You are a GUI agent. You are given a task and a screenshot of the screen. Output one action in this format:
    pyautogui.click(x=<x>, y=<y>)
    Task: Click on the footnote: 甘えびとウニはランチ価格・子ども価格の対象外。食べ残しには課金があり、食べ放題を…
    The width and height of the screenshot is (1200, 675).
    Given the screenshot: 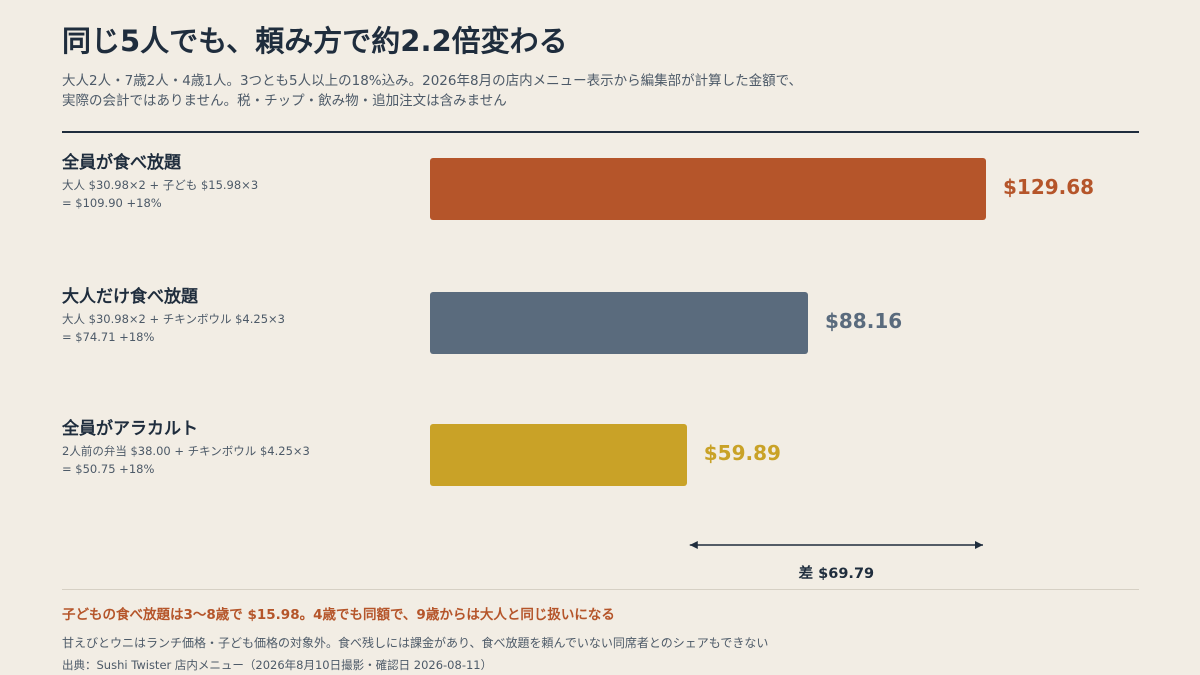 What is the action you would take?
    pyautogui.click(x=415, y=643)
    